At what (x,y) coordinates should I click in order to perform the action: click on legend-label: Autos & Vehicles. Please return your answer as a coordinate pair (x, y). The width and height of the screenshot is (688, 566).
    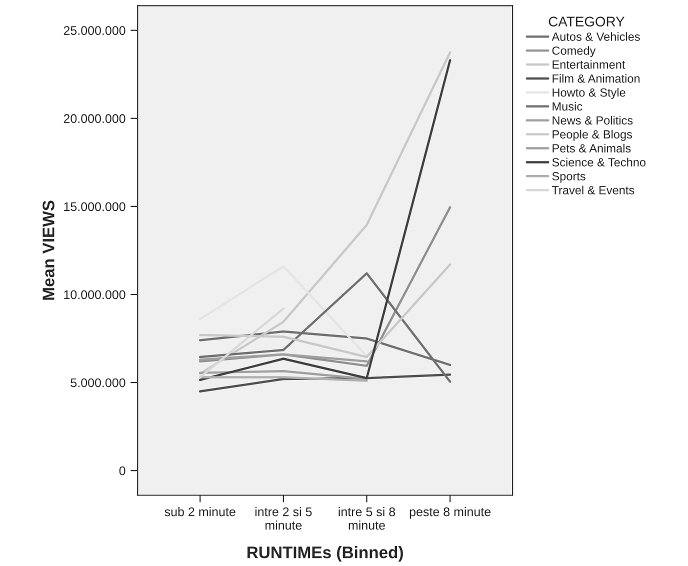
    Looking at the image, I should click on (596, 36).